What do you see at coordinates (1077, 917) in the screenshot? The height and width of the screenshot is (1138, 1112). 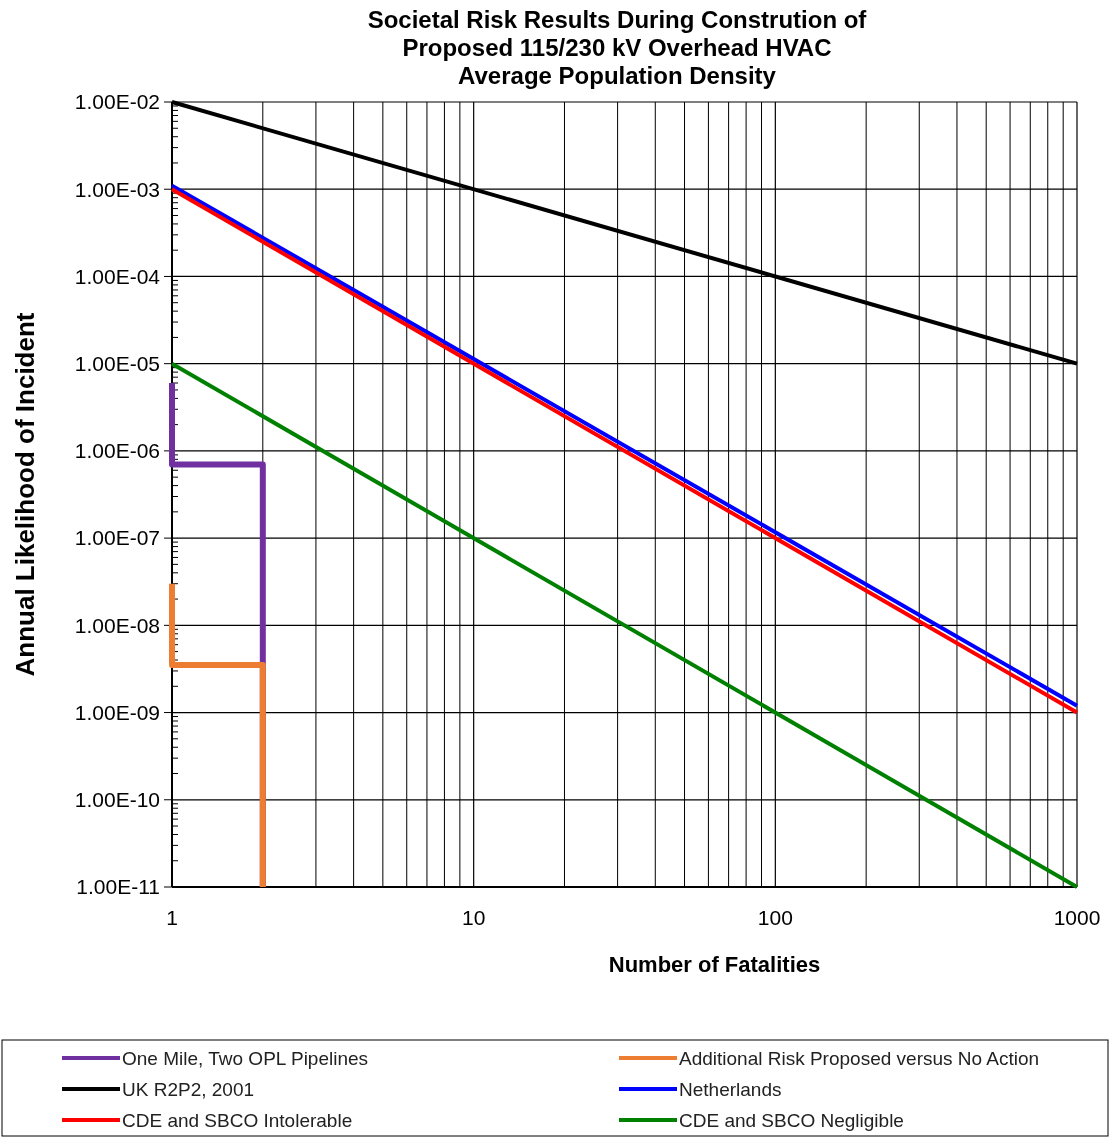 I see `x-tick-label: 1000` at bounding box center [1077, 917].